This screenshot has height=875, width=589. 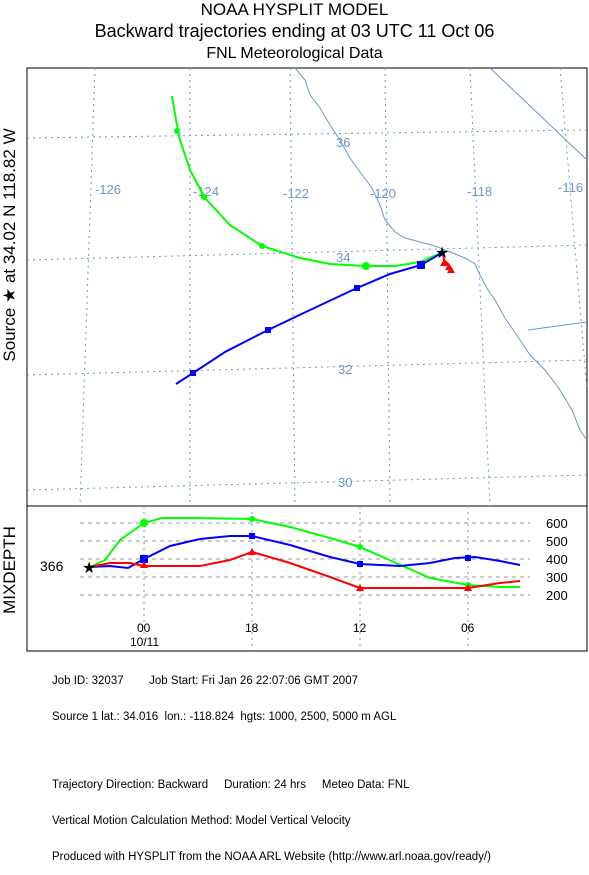 What do you see at coordinates (557, 577) in the screenshot?
I see `mixdepth-tick: 300` at bounding box center [557, 577].